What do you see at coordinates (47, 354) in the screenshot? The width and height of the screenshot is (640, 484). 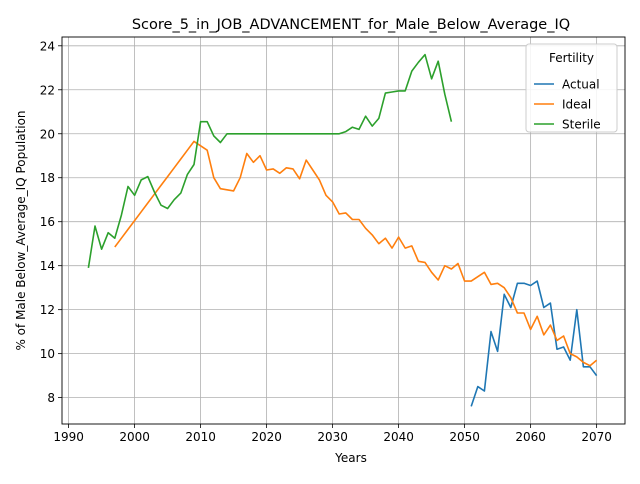 I see `y-tick-label: 10` at bounding box center [47, 354].